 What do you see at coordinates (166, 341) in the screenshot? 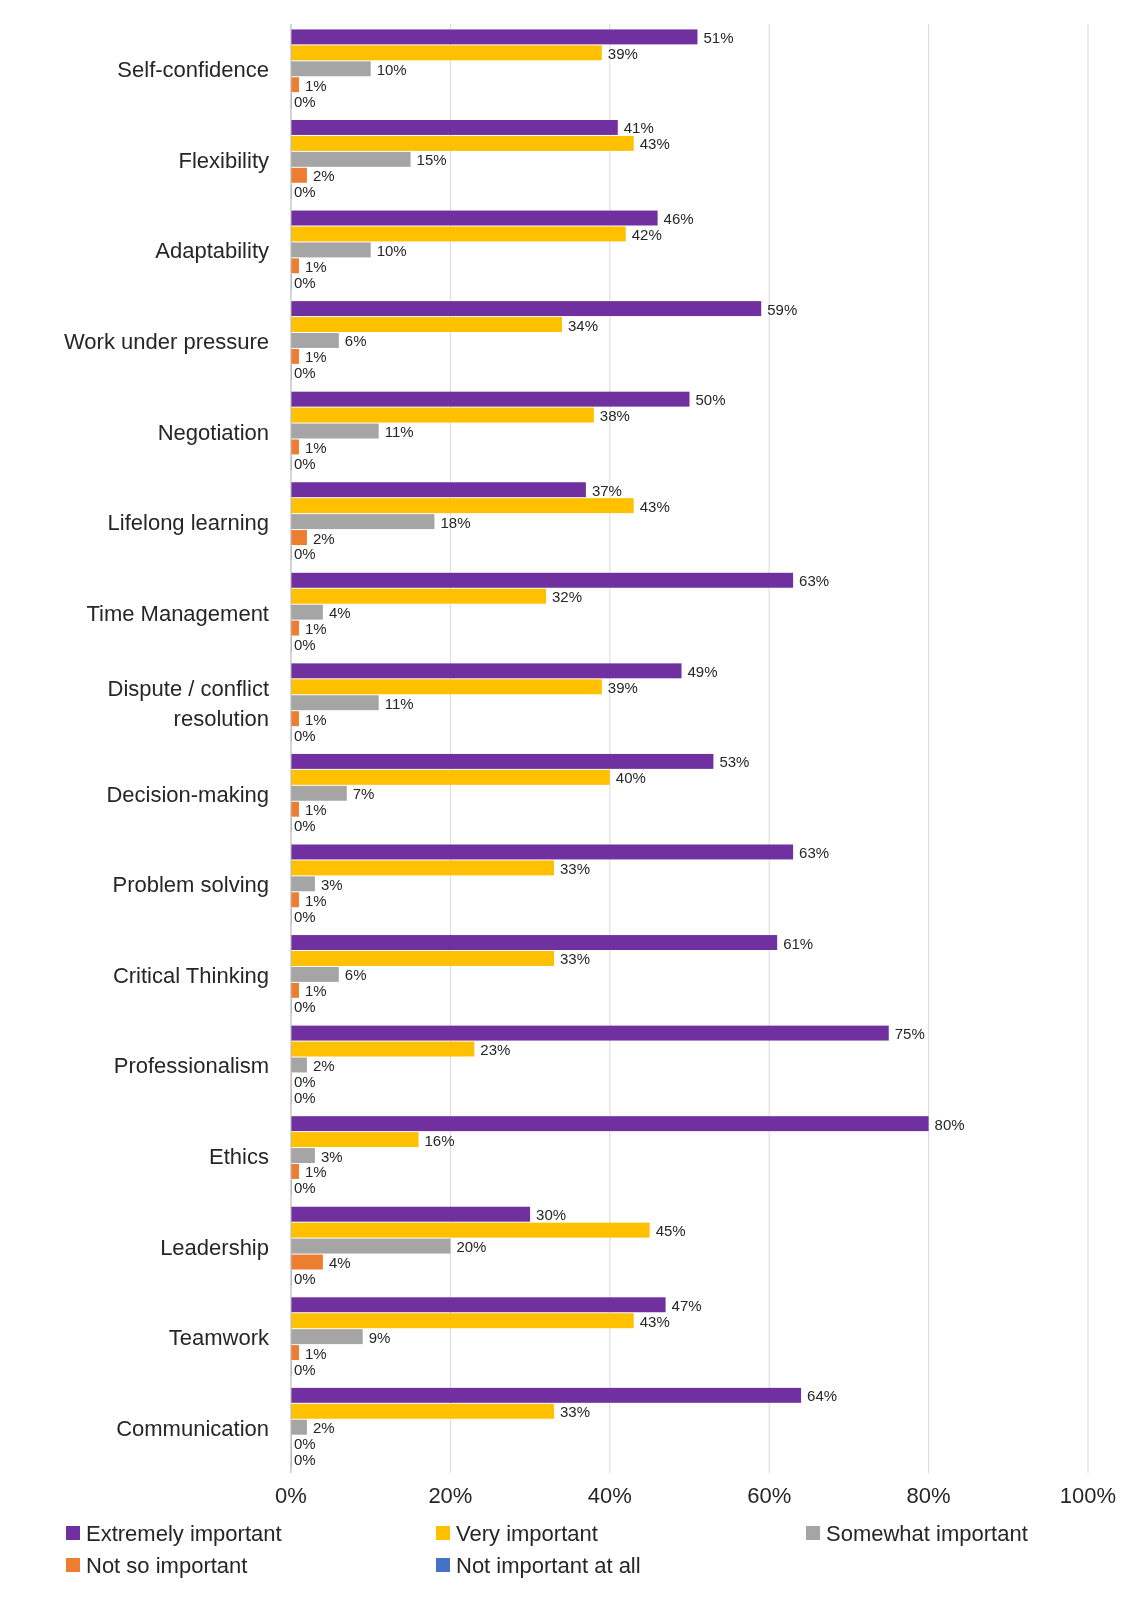
I see `y-tick-label: Work under pressure` at bounding box center [166, 341].